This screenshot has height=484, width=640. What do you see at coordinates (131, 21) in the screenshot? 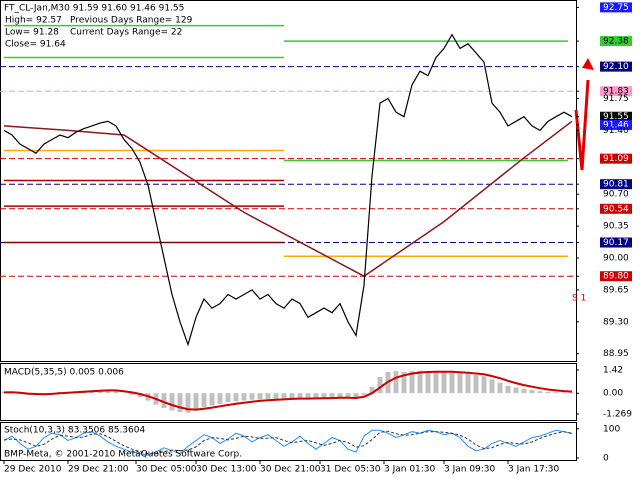
I see `info-text: Previous Days Range= 129` at bounding box center [131, 21].